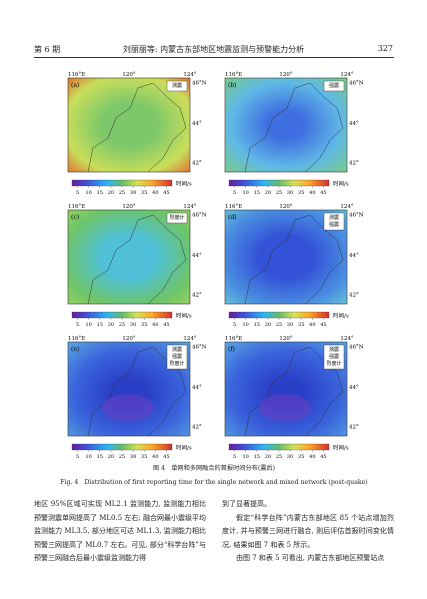 Image resolution: width=427 pixels, height=599 pixels. I want to click on purple-area, so click(128, 408).